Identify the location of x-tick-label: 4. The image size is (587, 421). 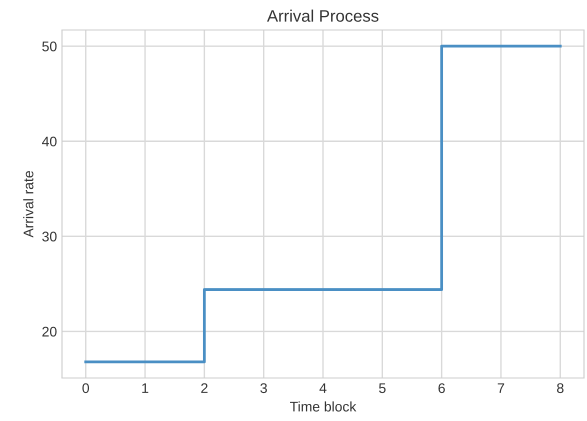
(322, 388).